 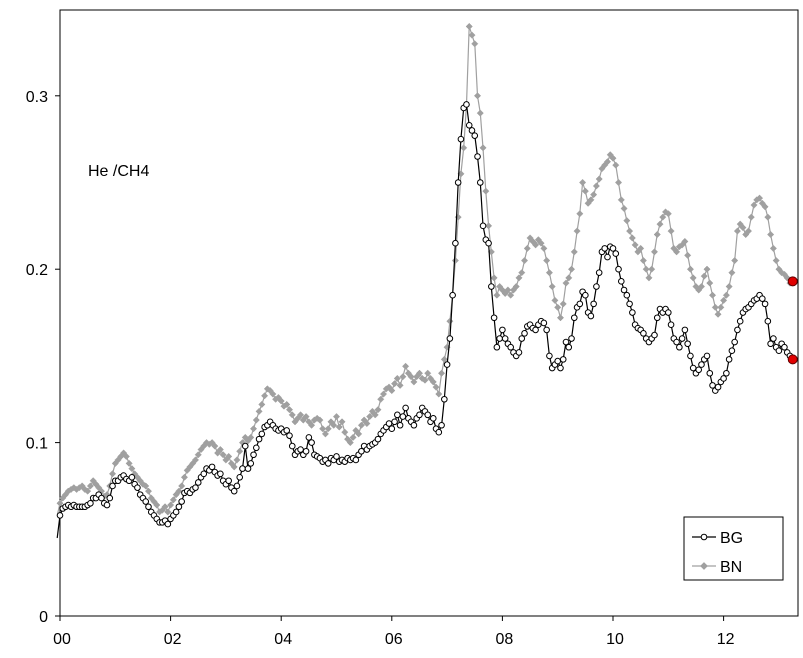 What do you see at coordinates (733, 548) in the screenshot?
I see `legend-box` at bounding box center [733, 548].